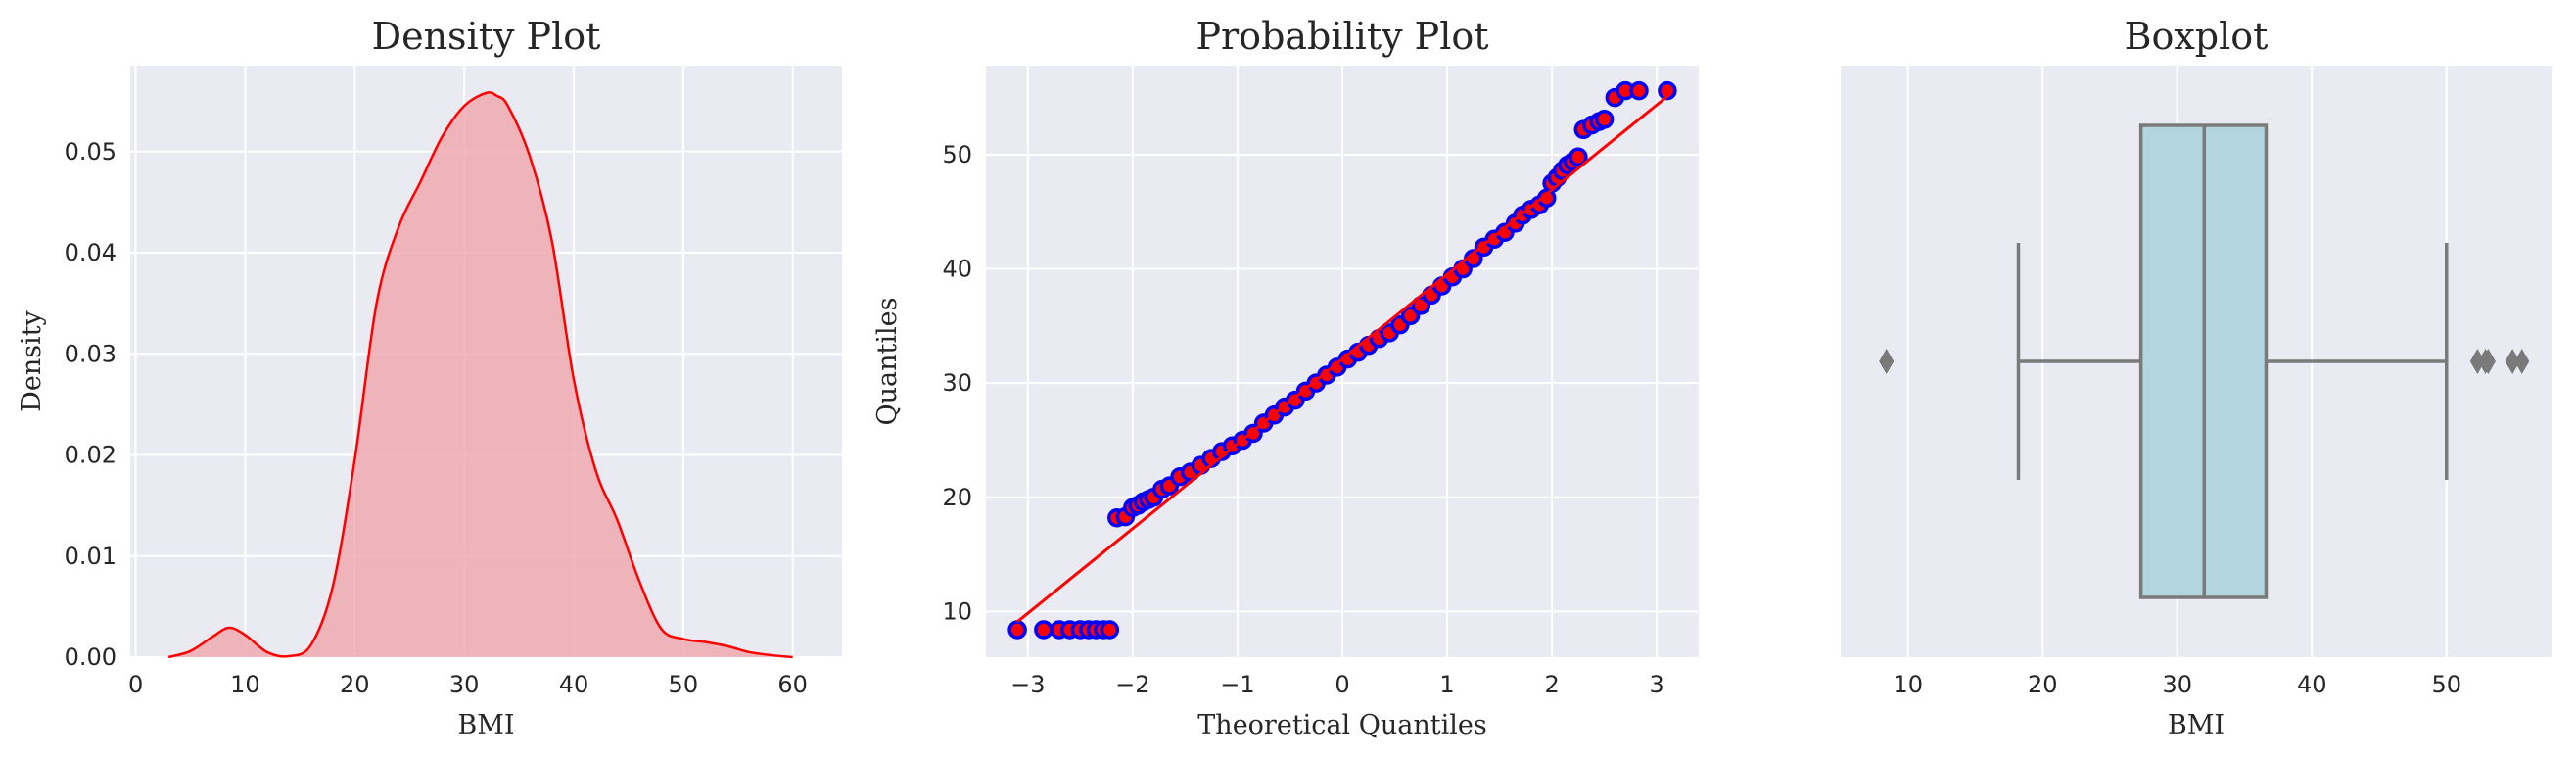  Describe the element at coordinates (1341, 725) in the screenshot. I see `probability-x-axis-label: Theoretical Quantiles` at that location.